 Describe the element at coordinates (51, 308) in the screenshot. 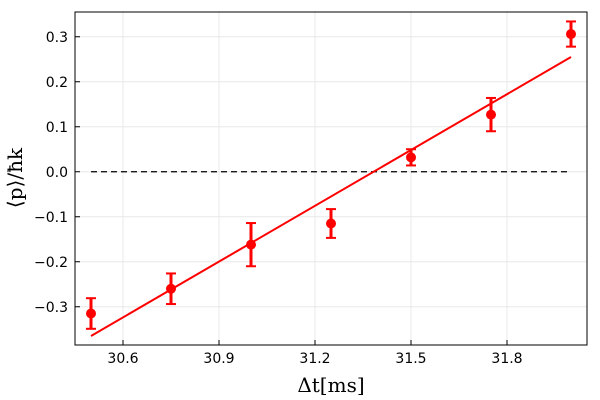

I see `y-tick-label: −0.3` at that location.